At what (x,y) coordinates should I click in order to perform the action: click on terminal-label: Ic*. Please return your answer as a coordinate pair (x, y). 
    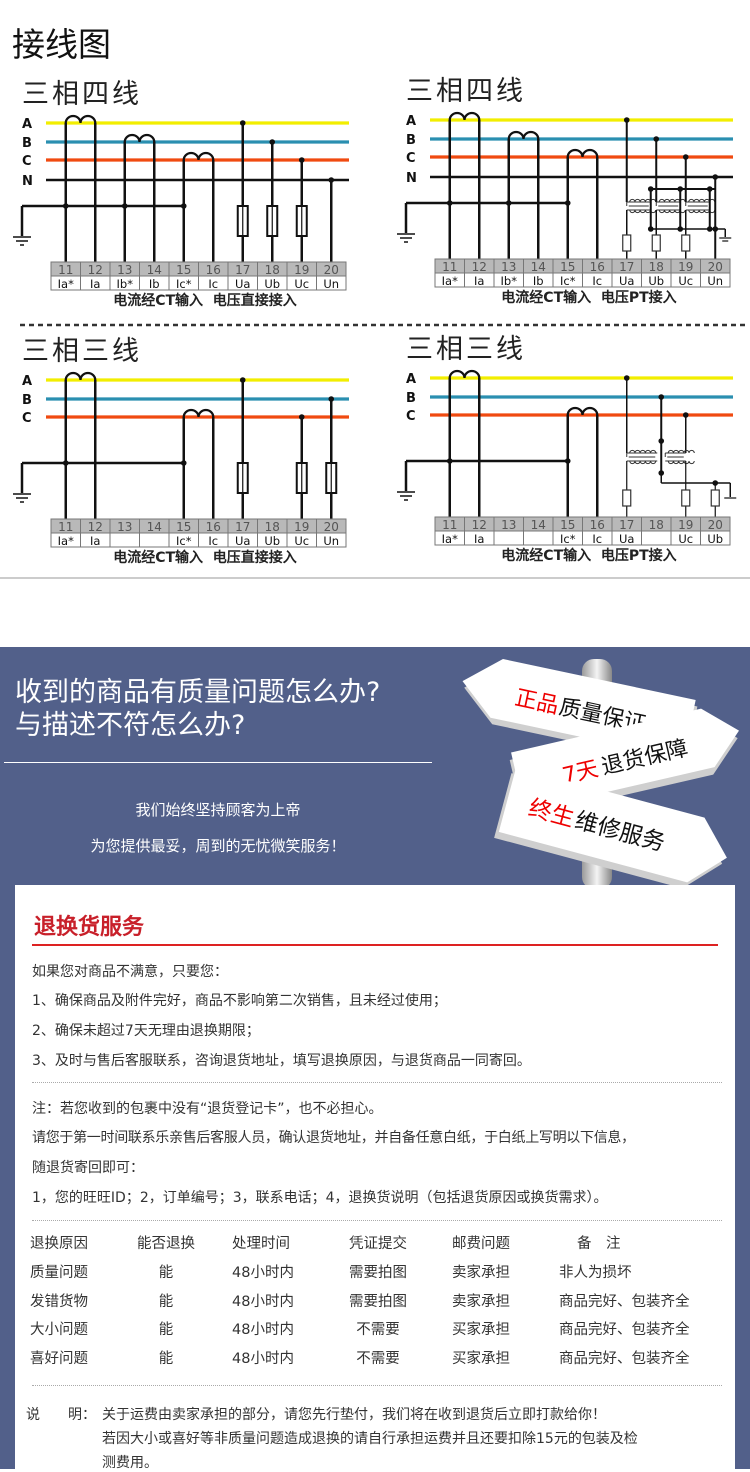
    Looking at the image, I should click on (184, 284).